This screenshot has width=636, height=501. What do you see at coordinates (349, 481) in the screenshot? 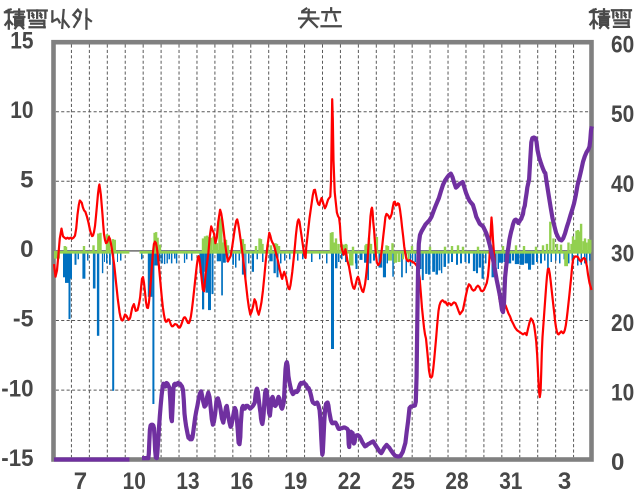
I see `svg-text: 22` at bounding box center [349, 481].